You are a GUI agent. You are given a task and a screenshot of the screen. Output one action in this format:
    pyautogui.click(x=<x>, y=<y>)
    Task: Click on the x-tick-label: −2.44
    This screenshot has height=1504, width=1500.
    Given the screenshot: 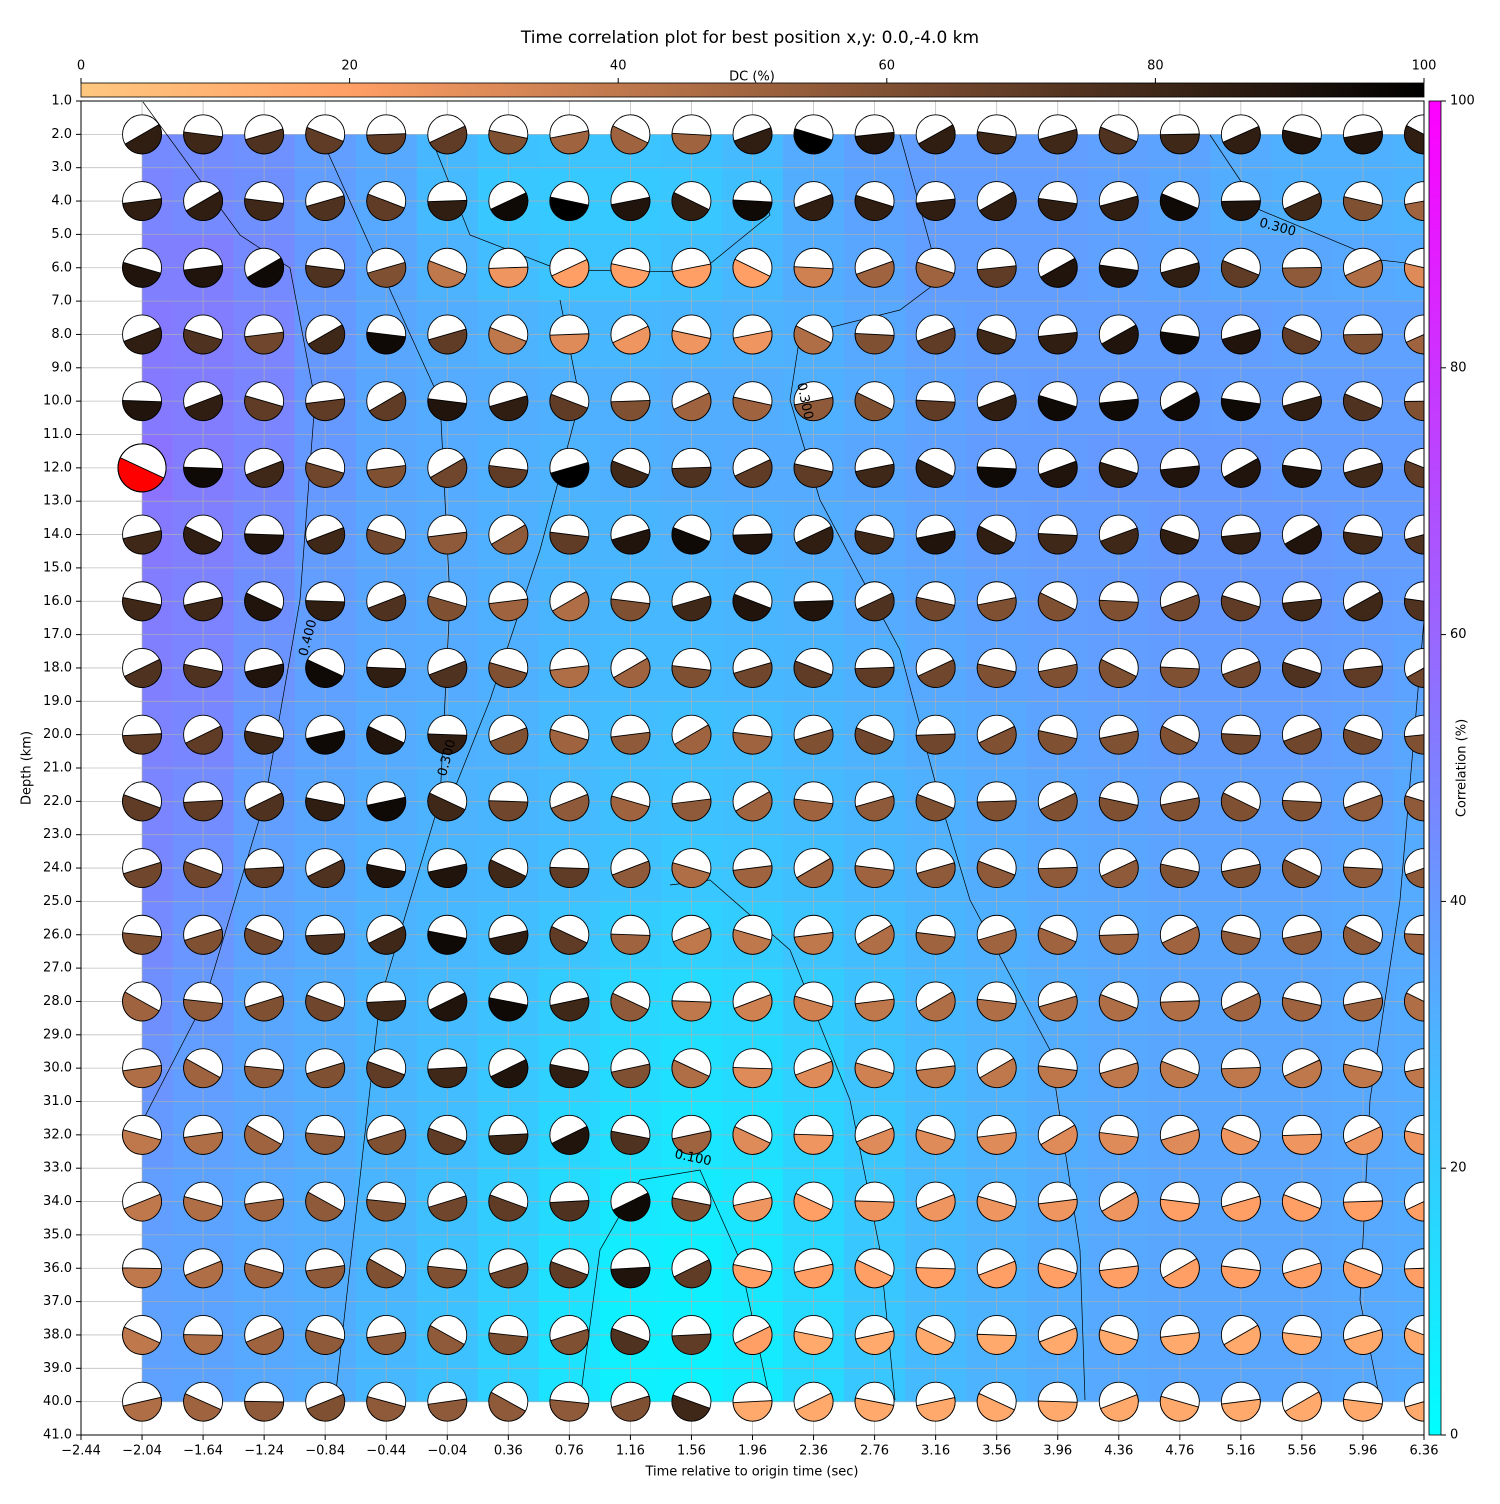 What is the action you would take?
    pyautogui.click(x=81, y=1451)
    